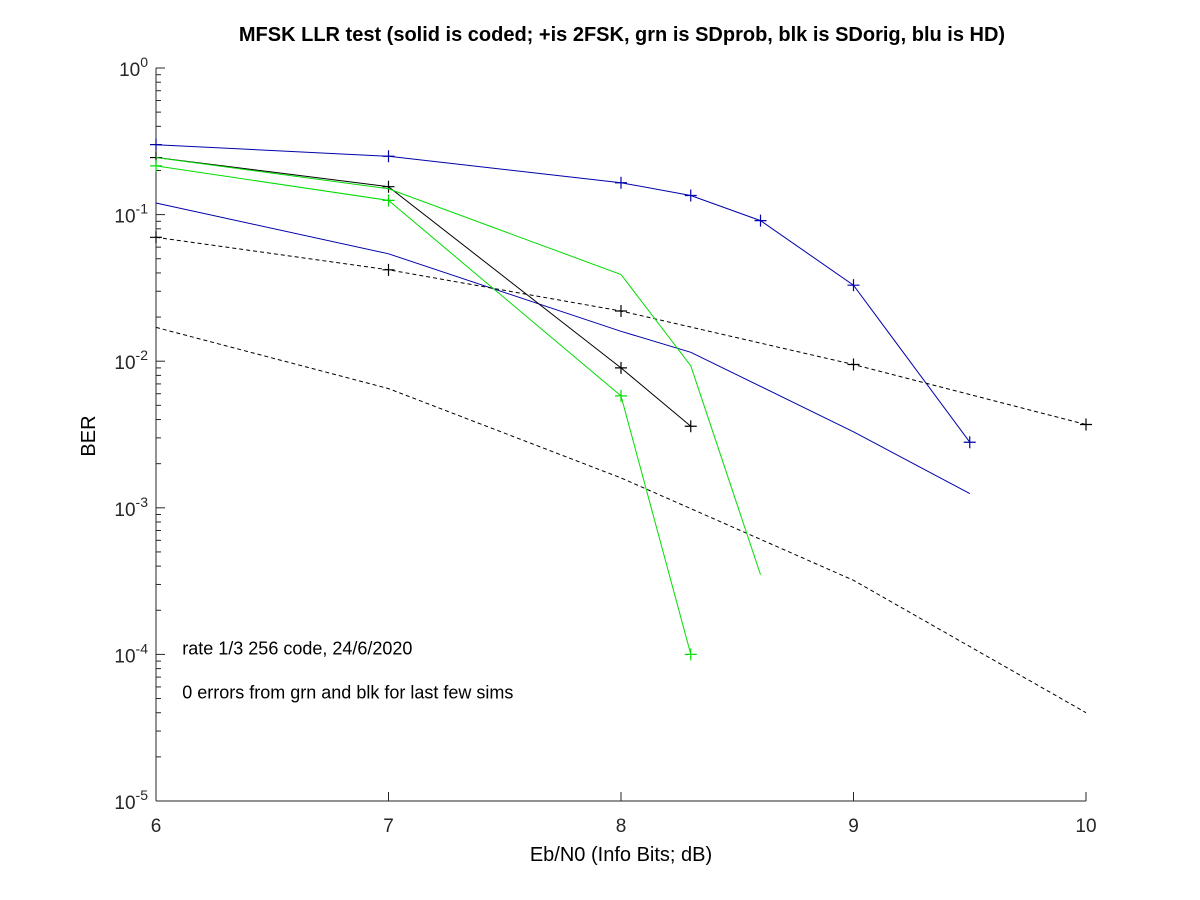 The width and height of the screenshot is (1200, 900). Describe the element at coordinates (853, 826) in the screenshot. I see `x-tick-label: 9` at that location.